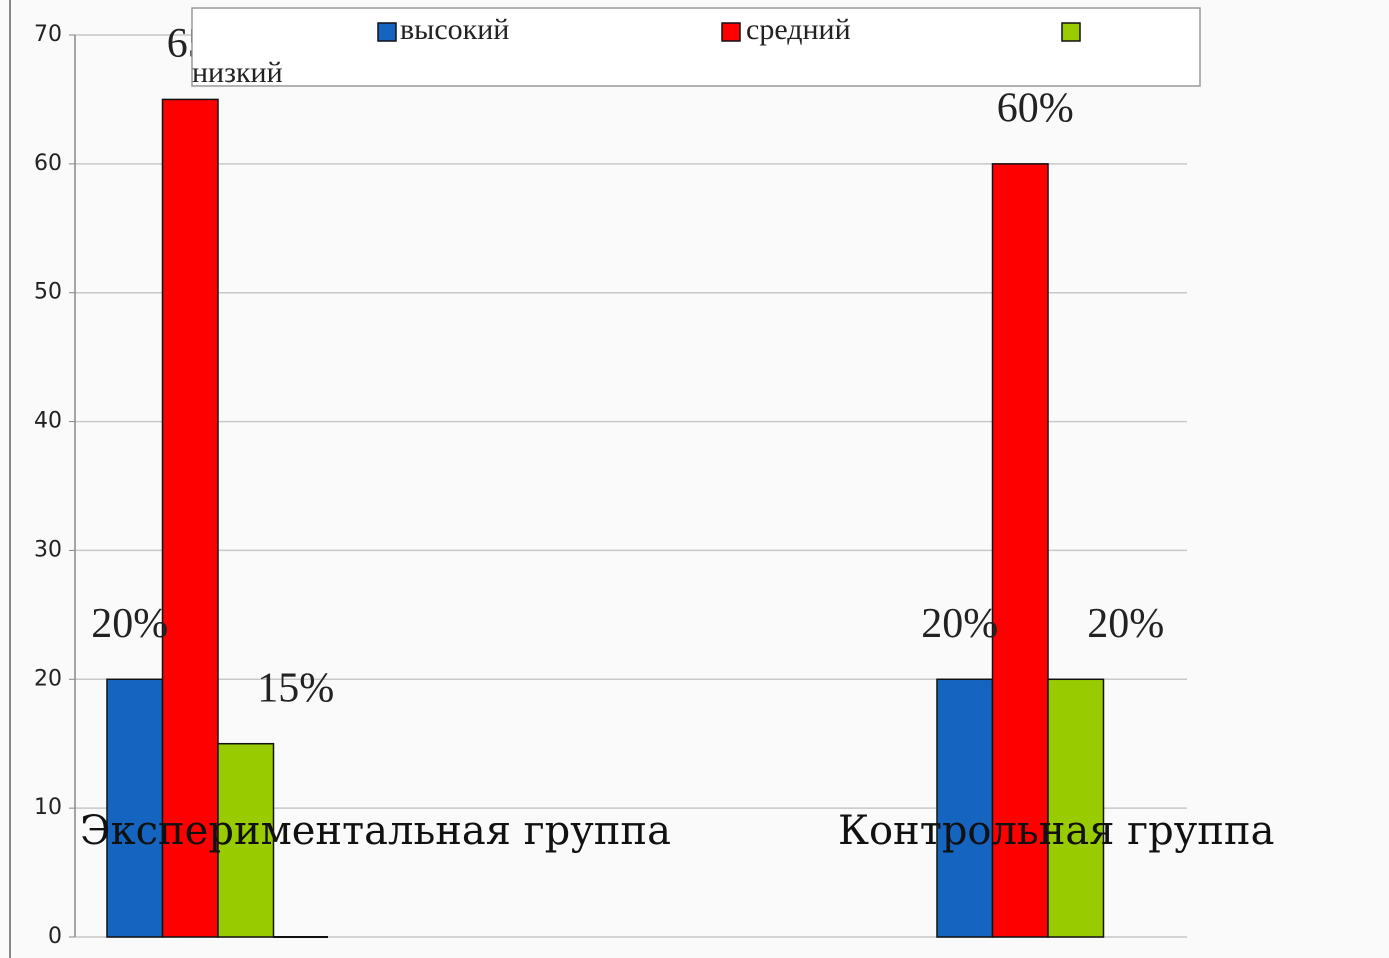 This screenshot has height=958, width=1389. I want to click on legend-label: низкий, so click(237, 72).